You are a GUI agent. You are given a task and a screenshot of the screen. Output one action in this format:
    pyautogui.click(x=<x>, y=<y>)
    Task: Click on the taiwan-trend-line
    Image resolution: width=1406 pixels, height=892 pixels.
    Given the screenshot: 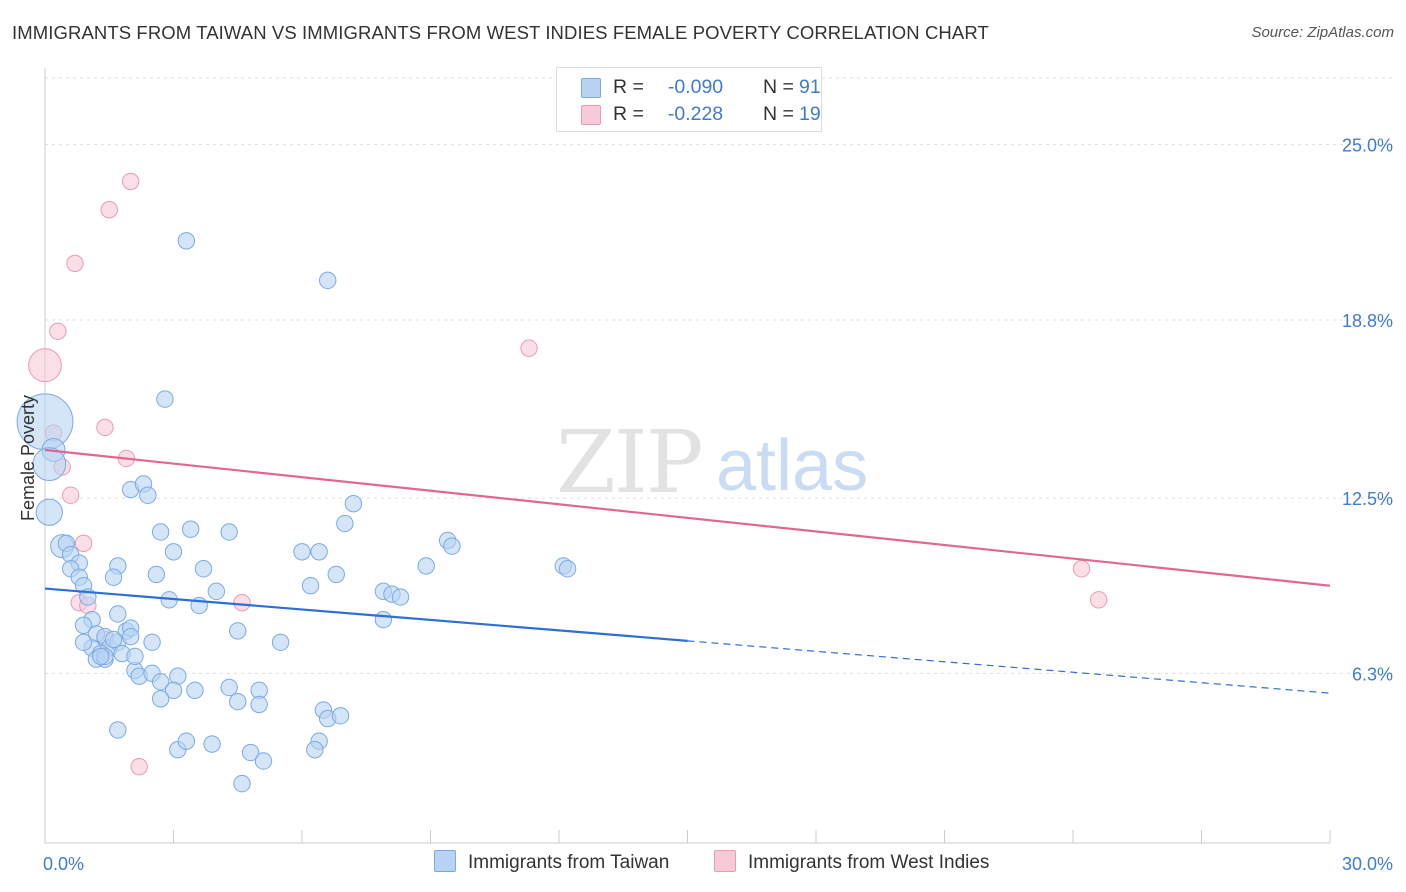 What is the action you would take?
    pyautogui.click(x=366, y=614)
    